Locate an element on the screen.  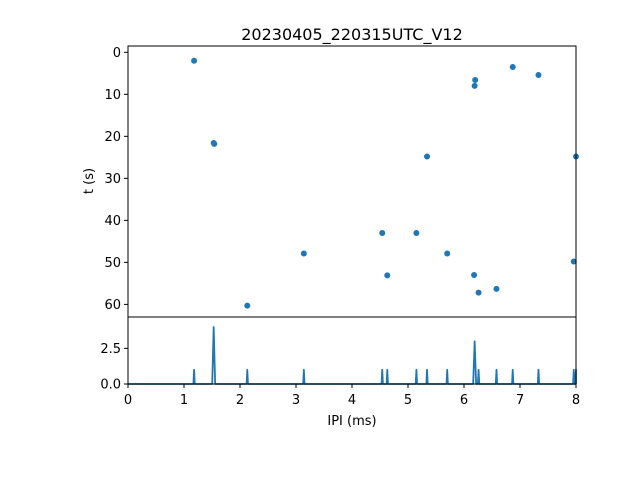
y-tick-label: 0 is located at coordinates (117, 53).